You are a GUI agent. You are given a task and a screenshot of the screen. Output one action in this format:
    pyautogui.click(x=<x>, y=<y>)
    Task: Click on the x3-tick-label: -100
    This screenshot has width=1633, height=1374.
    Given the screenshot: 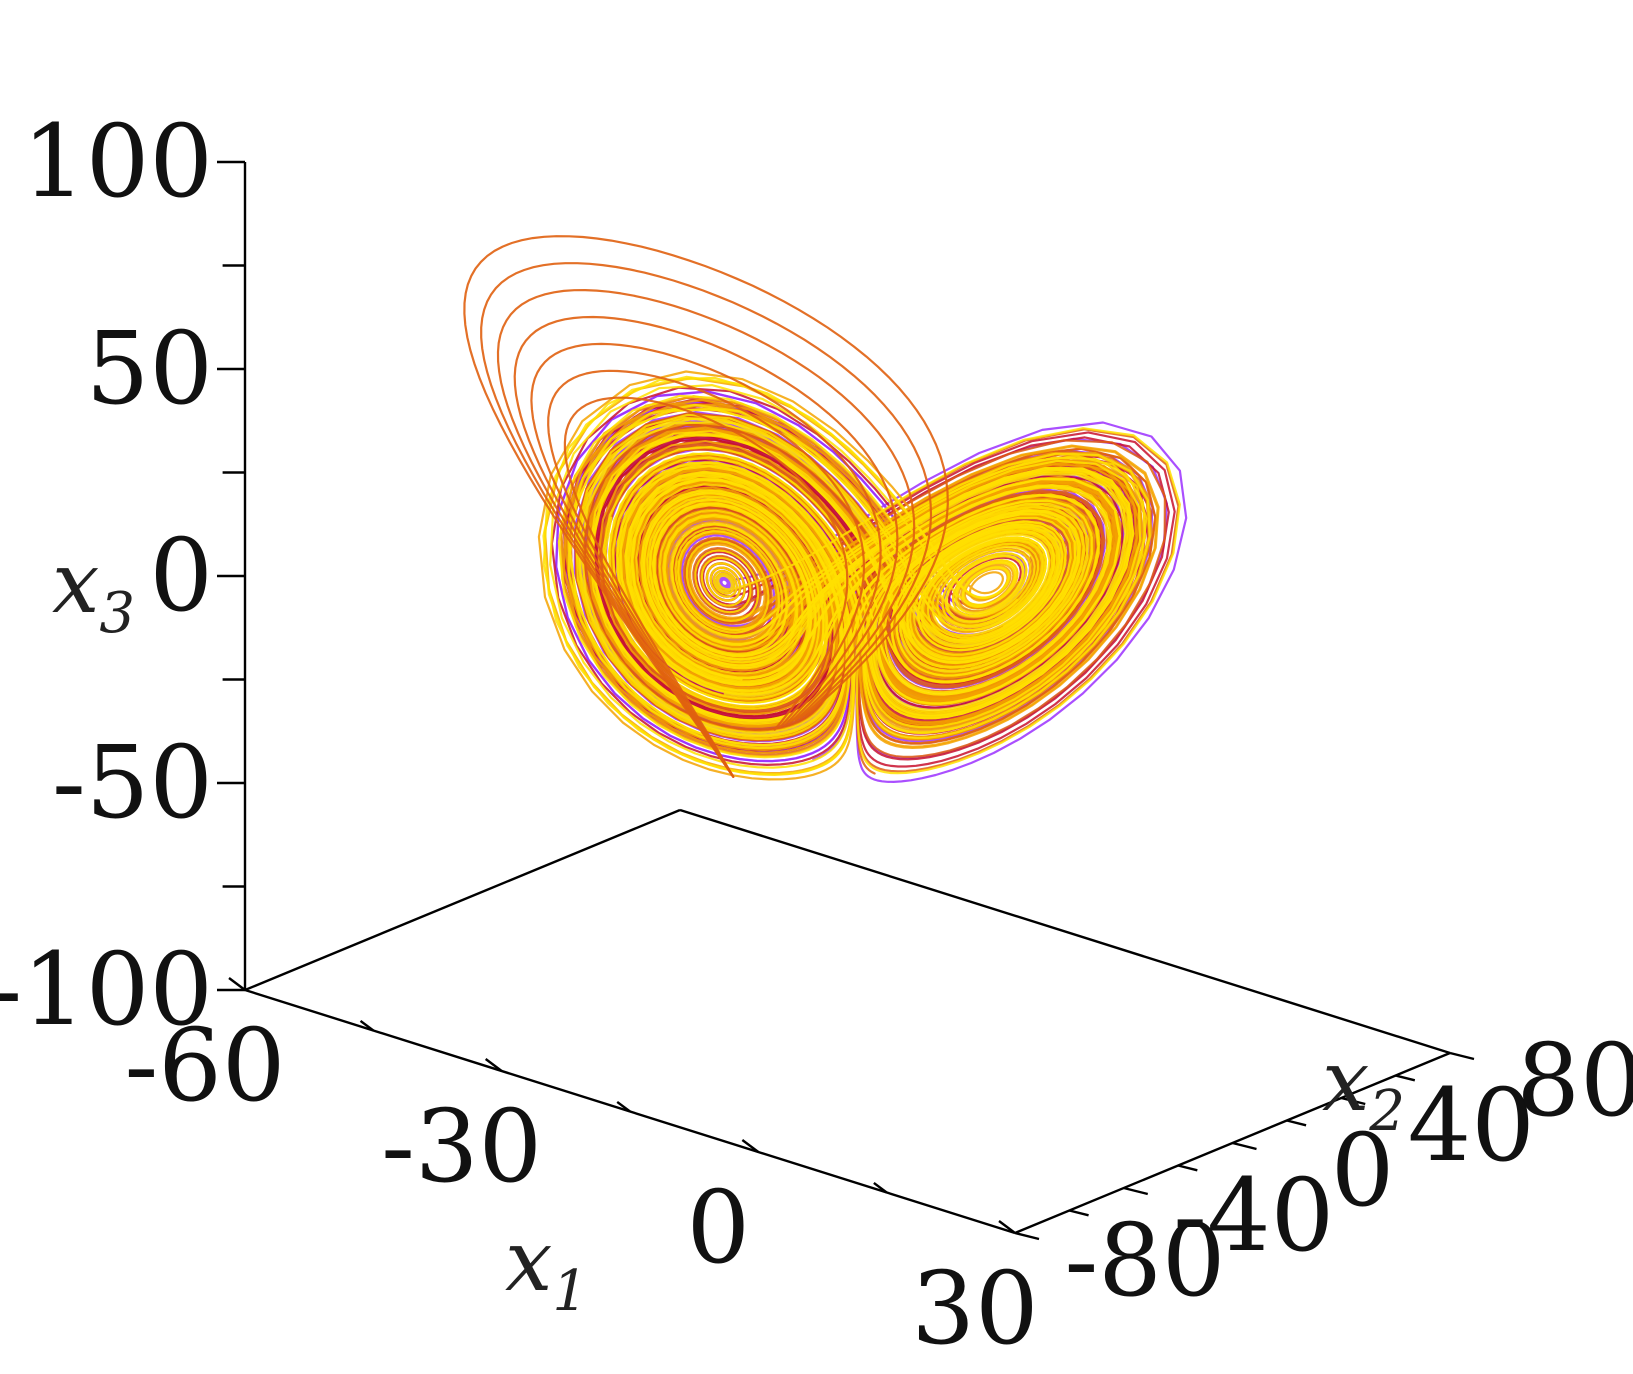 What is the action you would take?
    pyautogui.click(x=106, y=989)
    